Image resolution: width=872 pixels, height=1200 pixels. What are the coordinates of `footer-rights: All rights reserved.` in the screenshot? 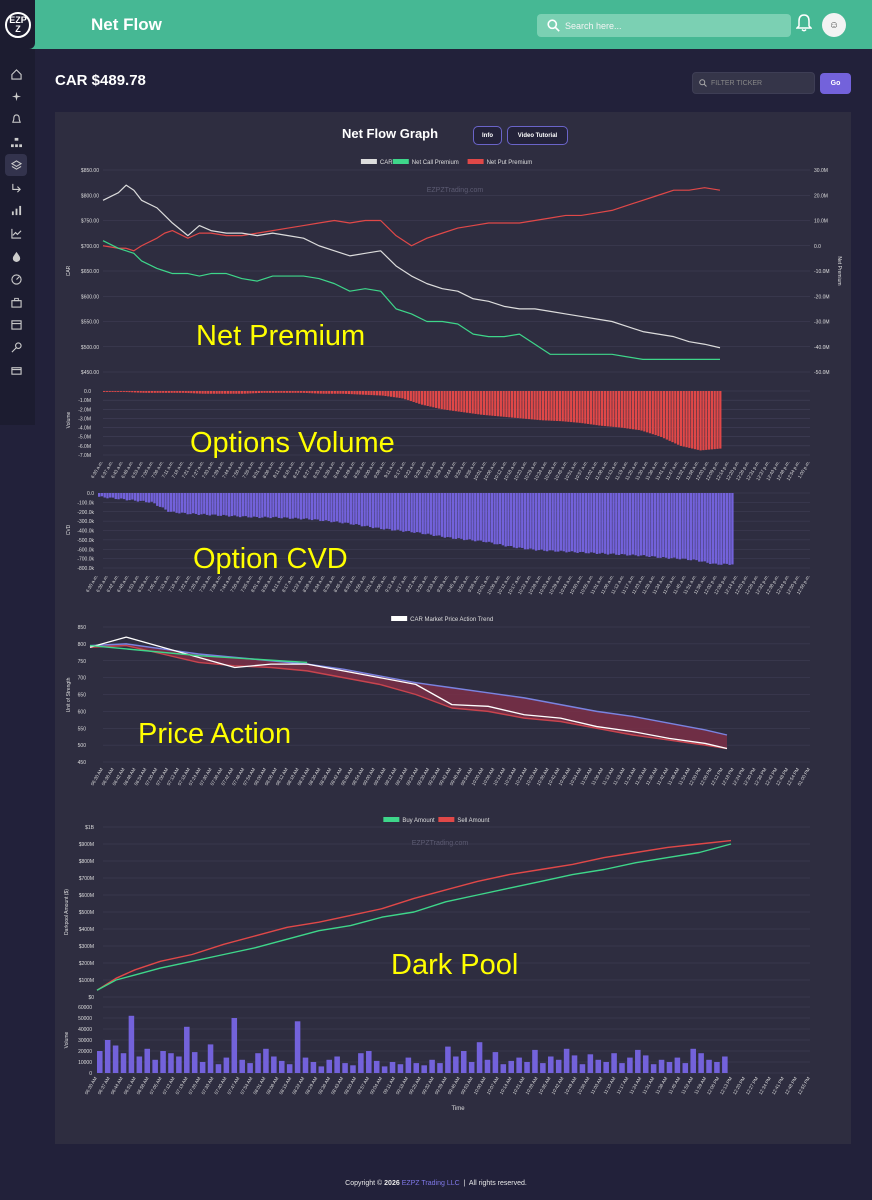 It's located at (497, 1183).